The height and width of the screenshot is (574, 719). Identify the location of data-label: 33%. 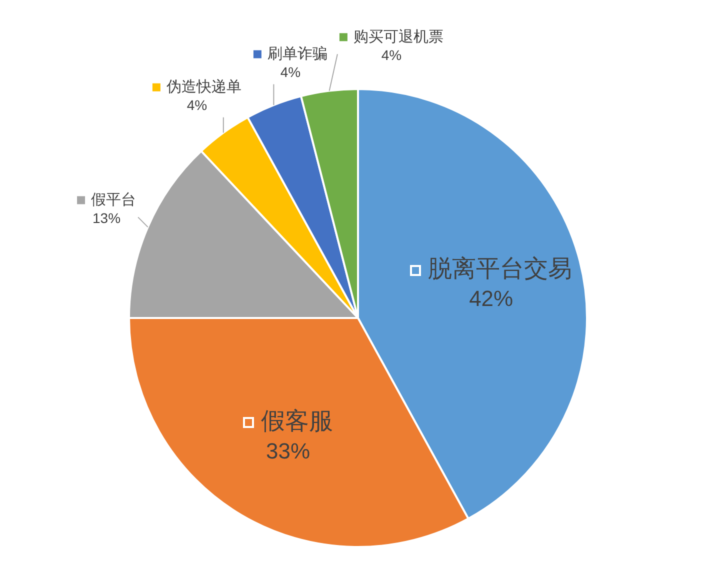
(288, 451).